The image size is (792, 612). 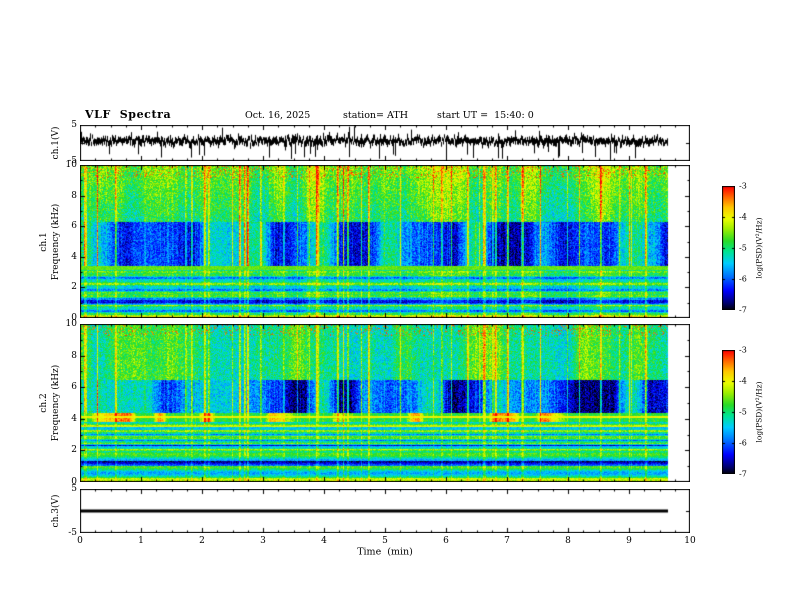 I want to click on station-label: station= ATH, so click(x=375, y=115).